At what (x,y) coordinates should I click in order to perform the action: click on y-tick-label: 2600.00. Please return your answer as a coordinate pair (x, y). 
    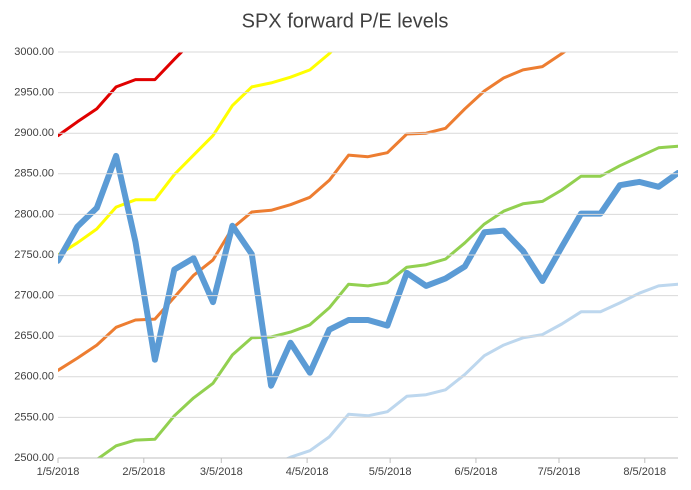
    Looking at the image, I should click on (34, 377).